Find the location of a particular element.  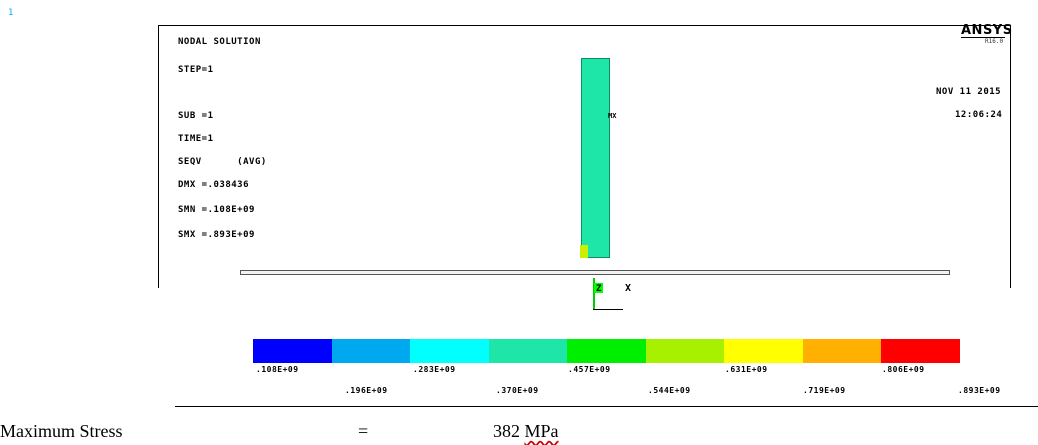

plot-frame-left is located at coordinates (158, 156).